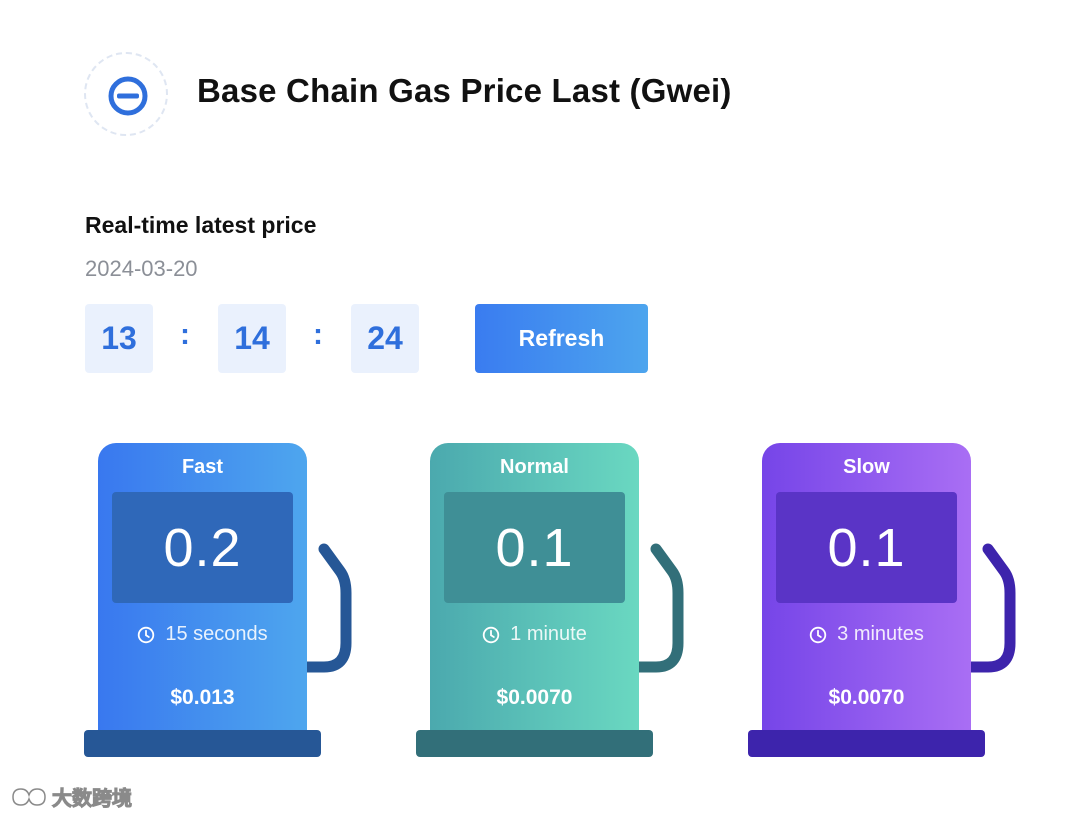 The image size is (1080, 815). I want to click on pump-body: Slow 0.1 3 minutes $0.0070, so click(866, 589).